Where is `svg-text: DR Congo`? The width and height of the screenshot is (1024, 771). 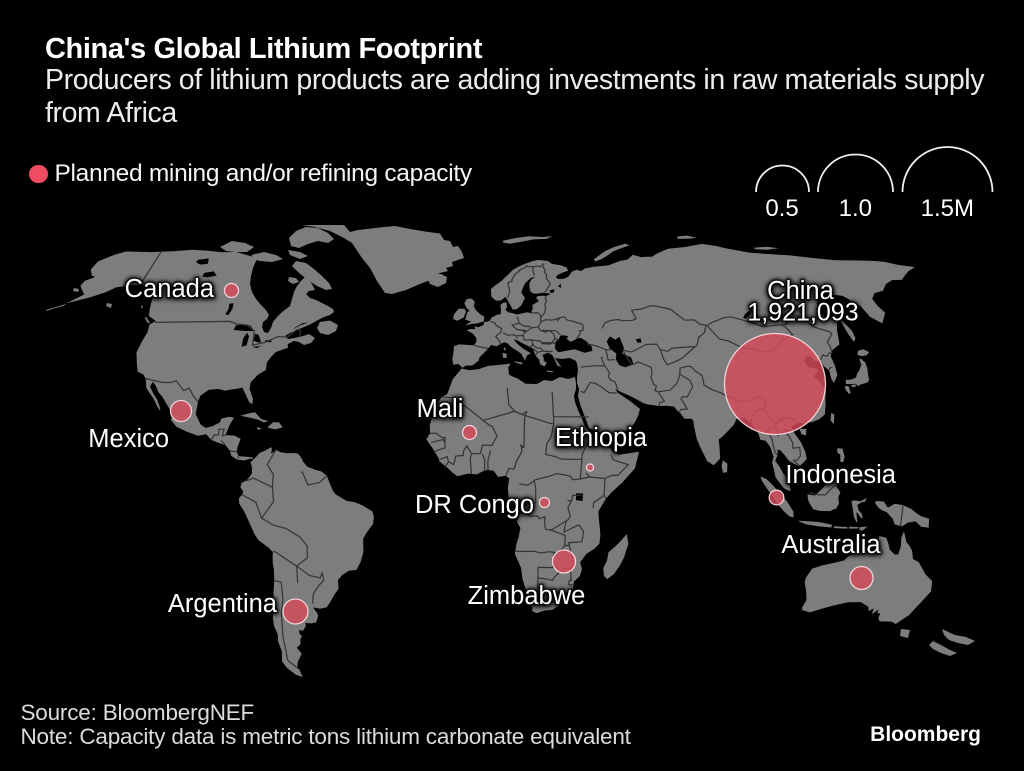 svg-text: DR Congo is located at coordinates (474, 505).